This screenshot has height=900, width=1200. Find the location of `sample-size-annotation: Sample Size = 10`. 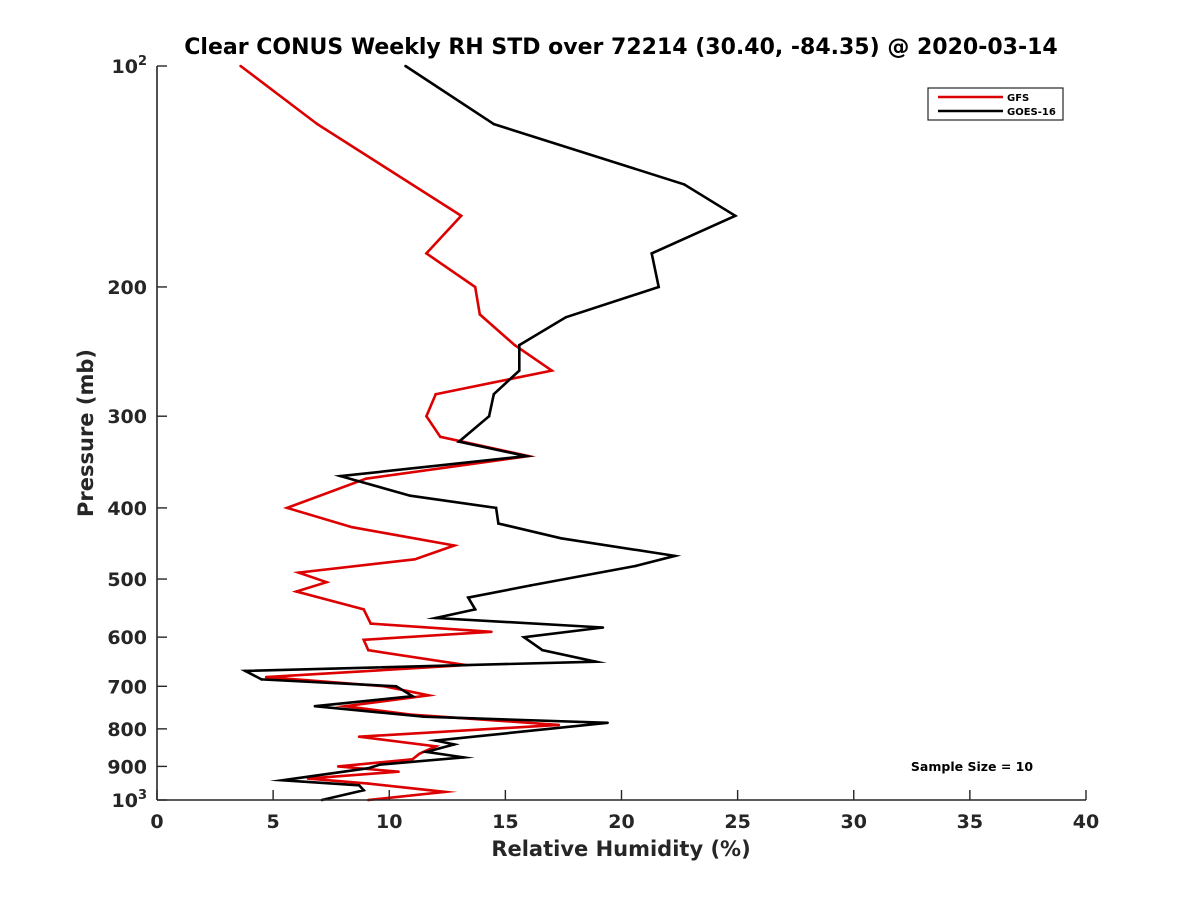

sample-size-annotation: Sample Size = 10 is located at coordinates (972, 766).